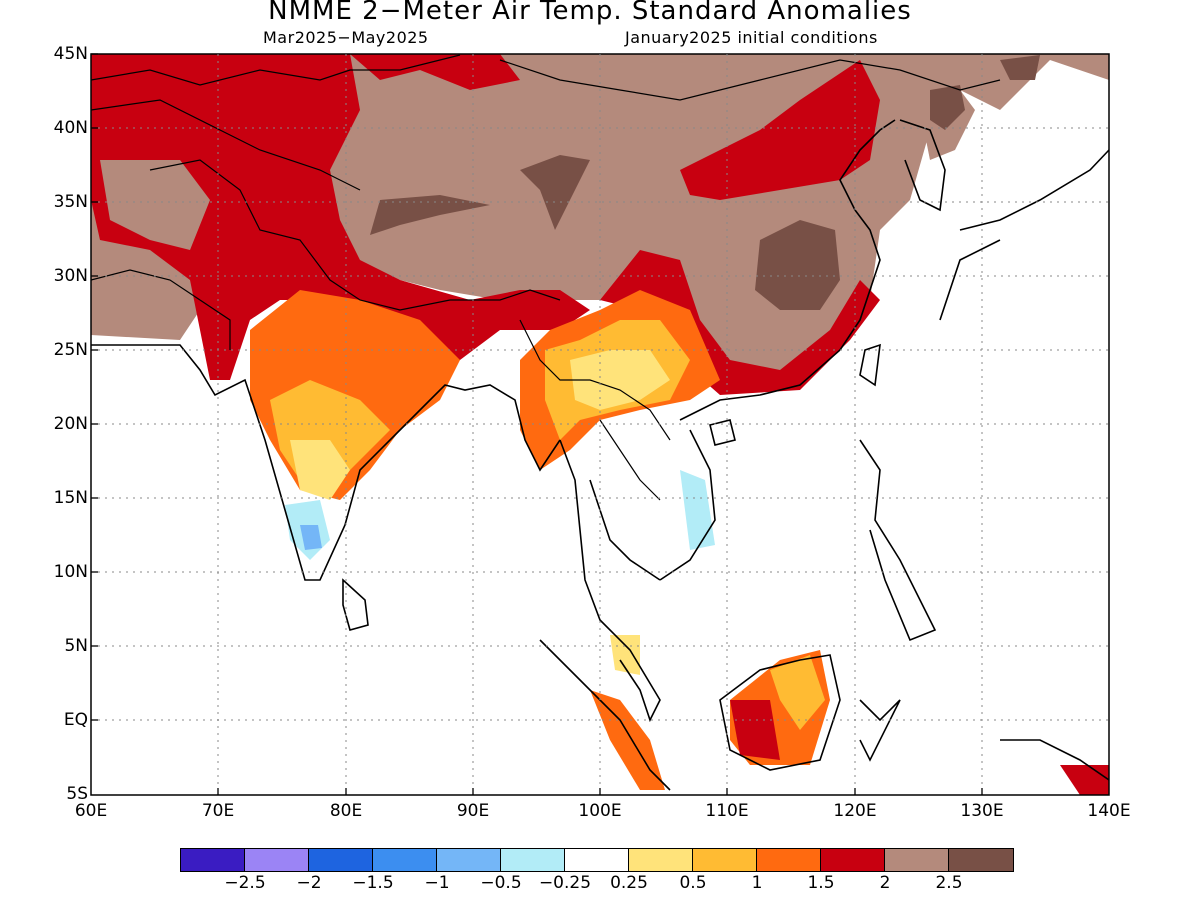 The width and height of the screenshot is (1200, 900). Describe the element at coordinates (1020, 67) in the screenshot. I see `anomaly-darkbrown-japan` at that location.